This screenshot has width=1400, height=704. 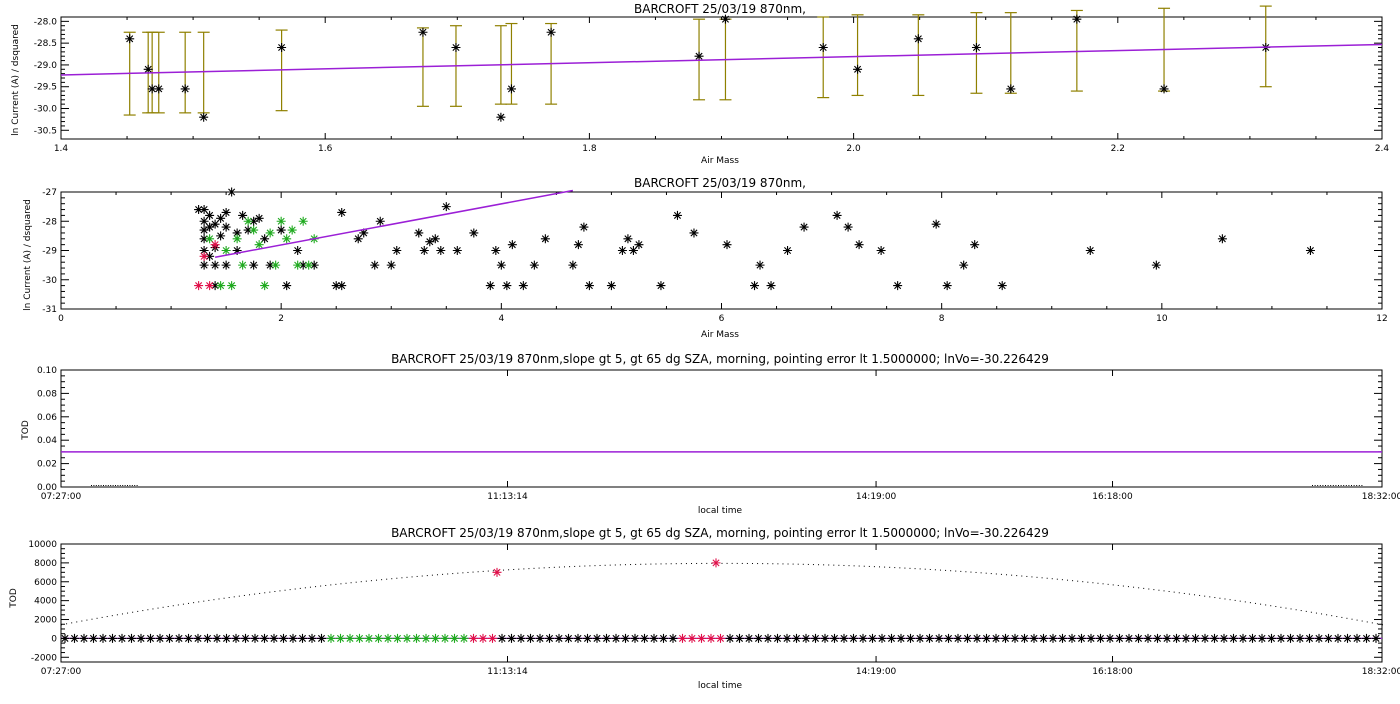 What do you see at coordinates (1381, 672) in the screenshot?
I see `panel-4-xtick-label: 18:32:00` at bounding box center [1381, 672].